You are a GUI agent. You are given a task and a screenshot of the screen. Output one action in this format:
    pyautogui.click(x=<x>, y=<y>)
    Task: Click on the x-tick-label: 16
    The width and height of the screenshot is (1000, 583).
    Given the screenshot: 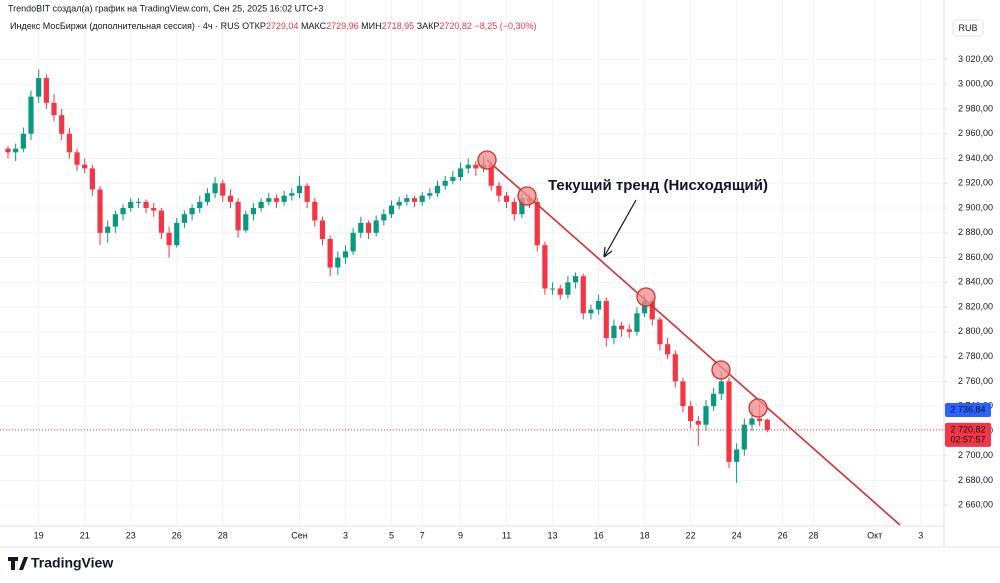 What is the action you would take?
    pyautogui.click(x=599, y=535)
    